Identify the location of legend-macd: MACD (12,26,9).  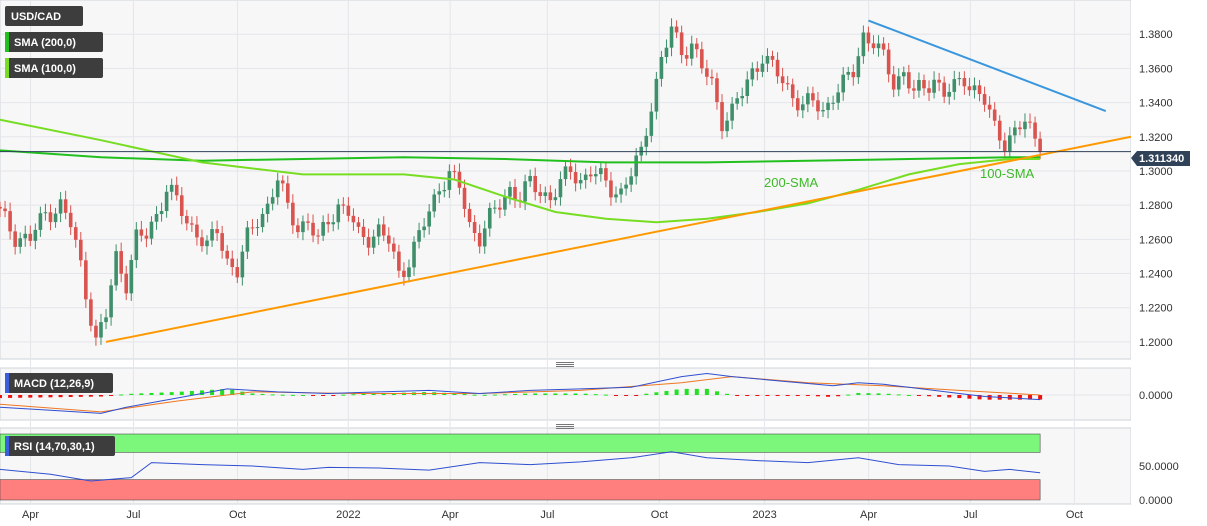
(59, 383).